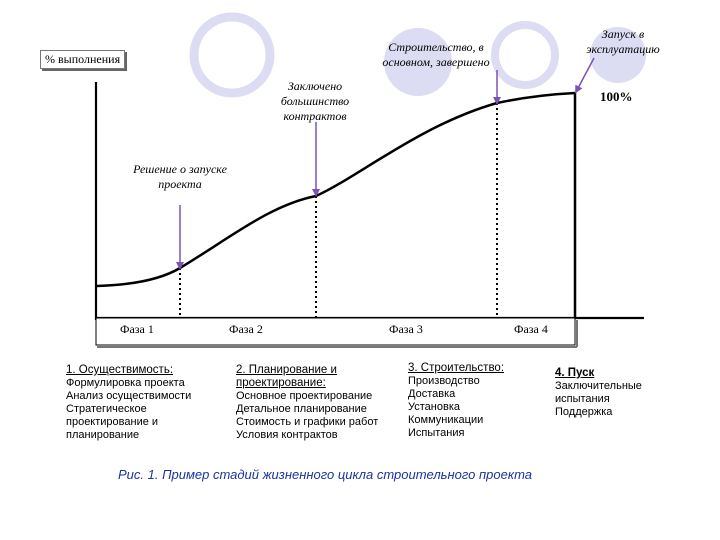  Describe the element at coordinates (598, 386) in the screenshot. I see `stage-item: Заключительные` at that location.